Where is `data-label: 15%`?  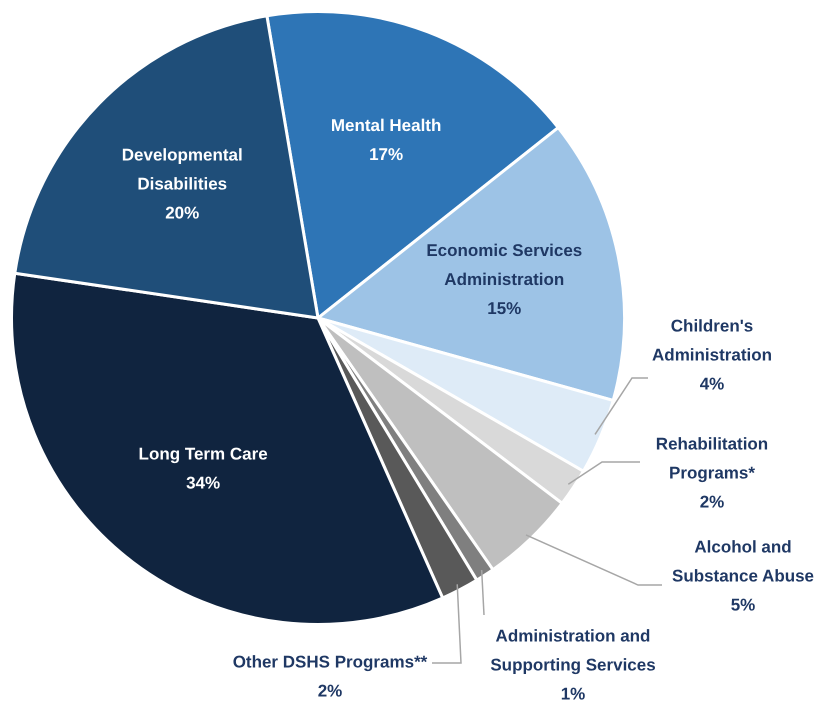 data-label: 15% is located at coordinates (504, 308).